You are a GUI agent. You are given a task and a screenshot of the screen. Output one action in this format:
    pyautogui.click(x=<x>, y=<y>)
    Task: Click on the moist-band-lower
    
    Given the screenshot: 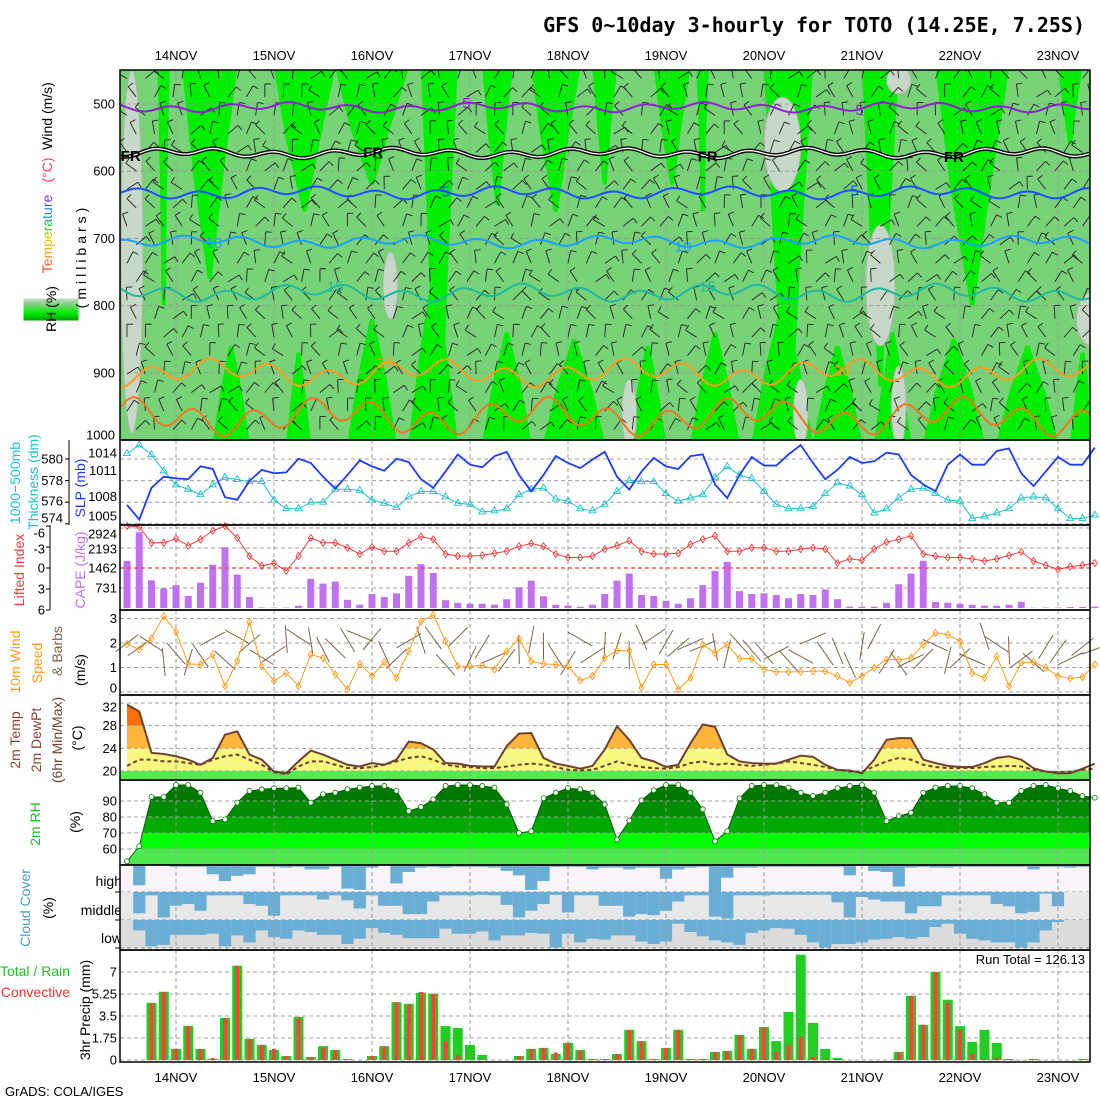 What is the action you would take?
    pyautogui.click(x=433, y=359)
    